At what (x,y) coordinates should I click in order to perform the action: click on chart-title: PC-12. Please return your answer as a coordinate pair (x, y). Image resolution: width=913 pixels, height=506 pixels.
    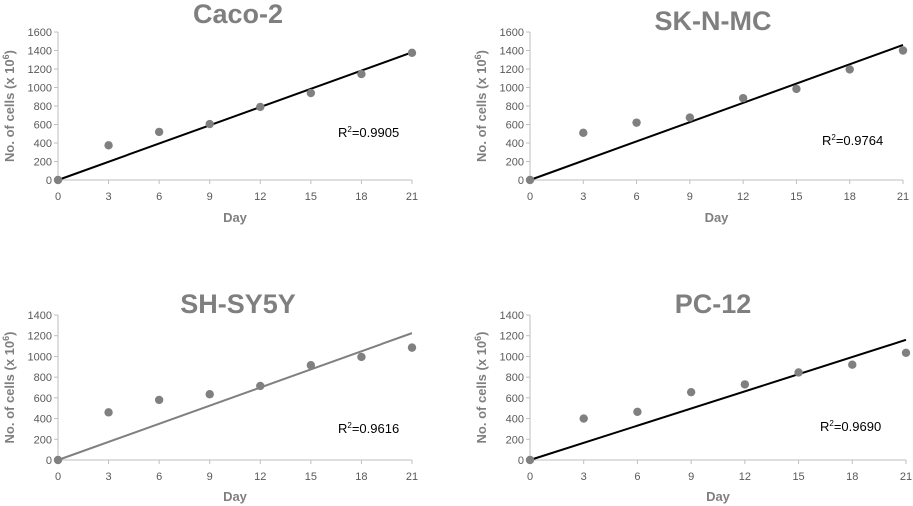
    Looking at the image, I should click on (713, 304).